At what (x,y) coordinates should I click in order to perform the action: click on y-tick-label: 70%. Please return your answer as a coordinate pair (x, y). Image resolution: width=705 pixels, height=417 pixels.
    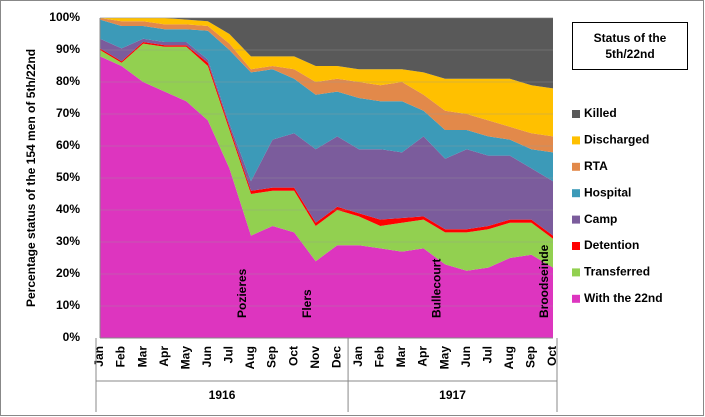
    Looking at the image, I should click on (68, 113).